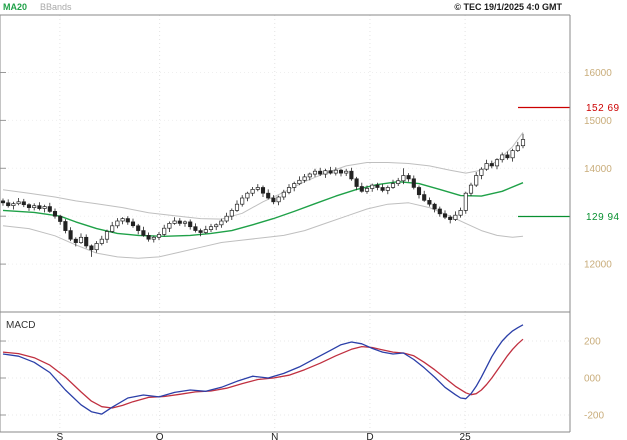  What do you see at coordinates (594, 415) in the screenshot?
I see `macd-tick-label: -200` at bounding box center [594, 415].